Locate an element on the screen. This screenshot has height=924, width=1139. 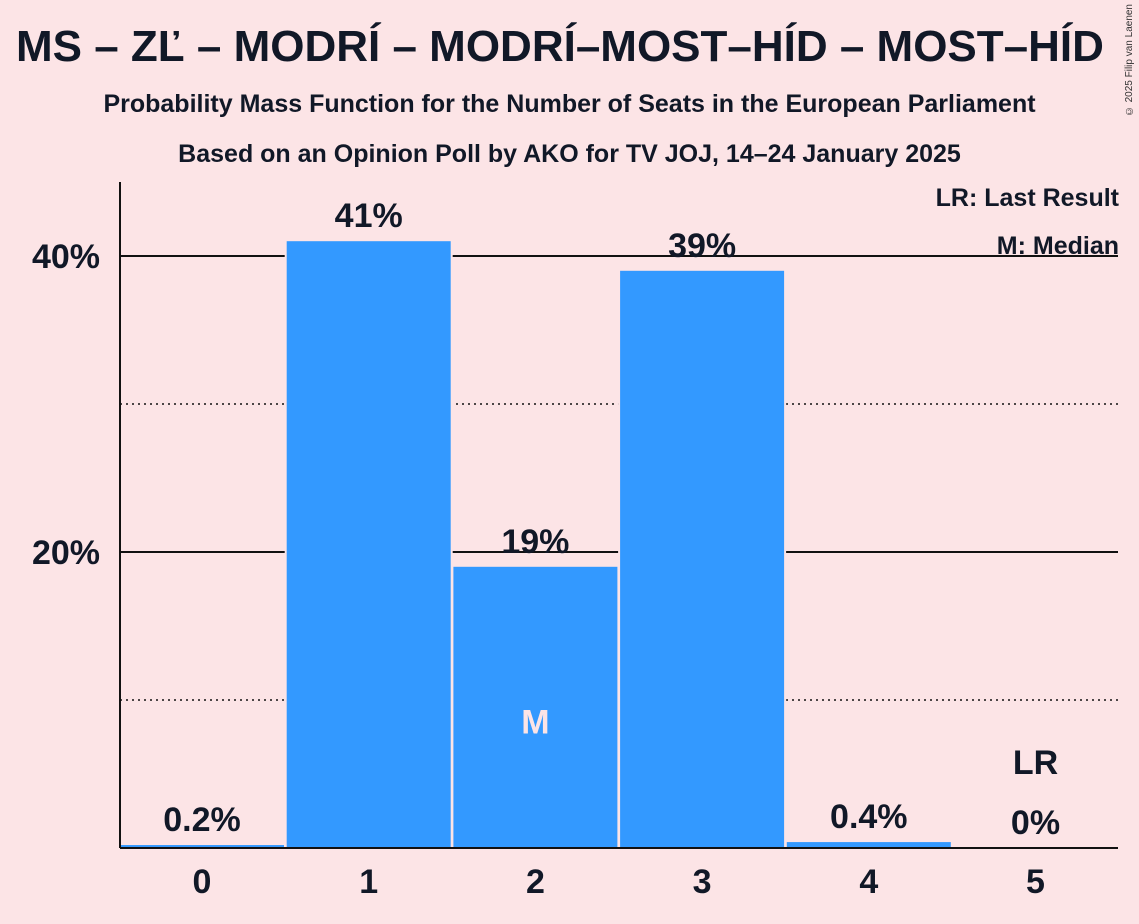
legend-last-result: LR: Last Result is located at coordinates (1027, 198).